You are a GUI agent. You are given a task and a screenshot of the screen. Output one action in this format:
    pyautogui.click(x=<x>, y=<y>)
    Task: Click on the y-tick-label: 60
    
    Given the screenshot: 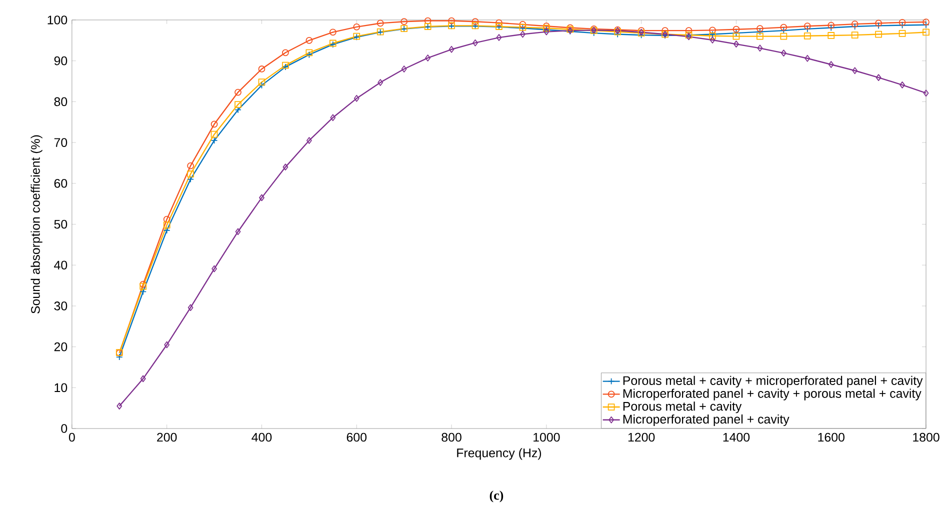 What is the action you would take?
    pyautogui.click(x=61, y=183)
    